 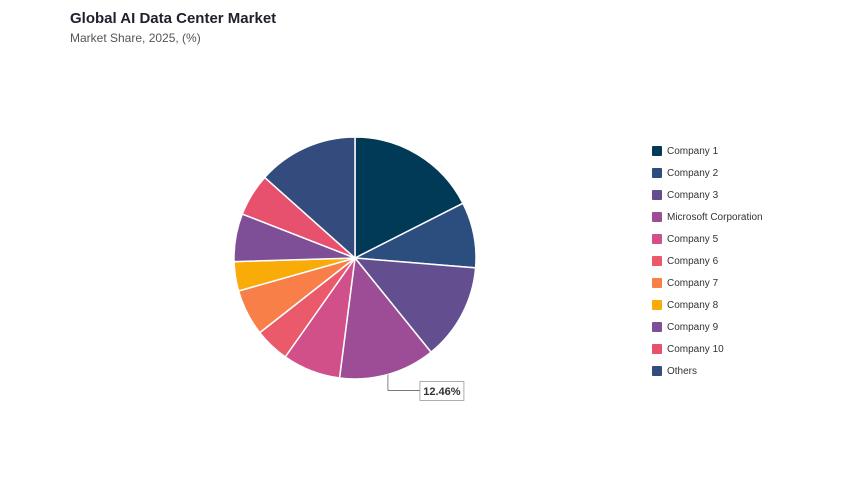 I want to click on legend-item-company-8: Company 8, so click(x=707, y=305).